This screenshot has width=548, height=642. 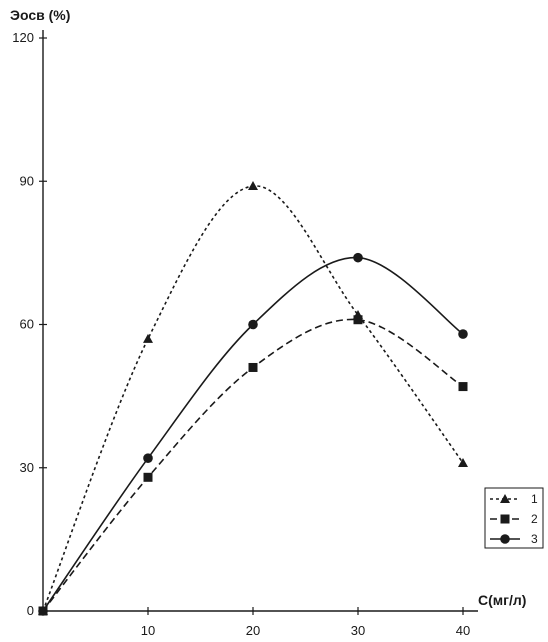 What do you see at coordinates (27, 180) in the screenshot?
I see `y-tick-label: 90` at bounding box center [27, 180].